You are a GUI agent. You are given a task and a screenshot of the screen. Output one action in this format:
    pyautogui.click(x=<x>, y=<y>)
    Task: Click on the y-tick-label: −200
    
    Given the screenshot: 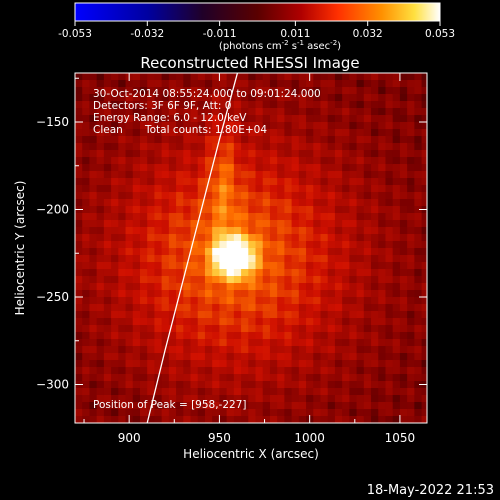 What is the action you would take?
    pyautogui.click(x=52, y=210)
    